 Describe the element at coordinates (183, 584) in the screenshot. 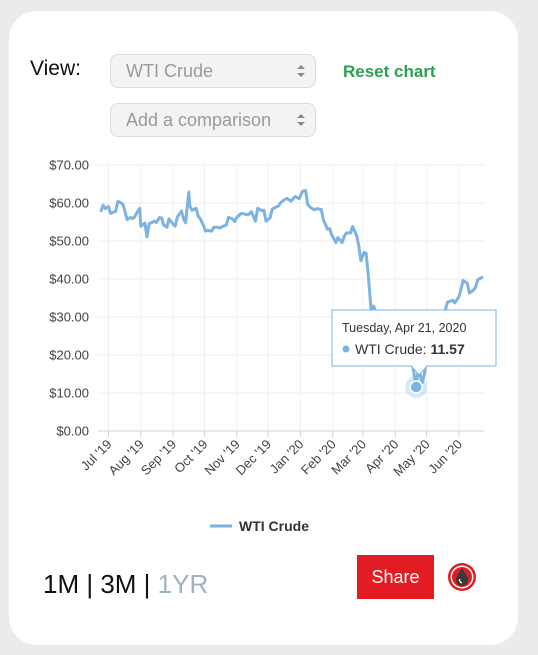

I see `period-1yr: 1YR` at that location.